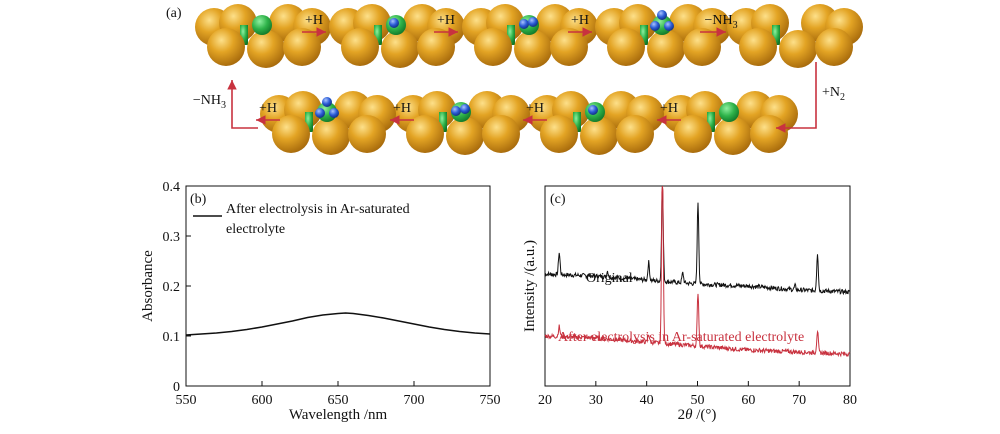 This screenshot has height=434, width=1000. I want to click on x-tick-label-c: 70, so click(799, 400).